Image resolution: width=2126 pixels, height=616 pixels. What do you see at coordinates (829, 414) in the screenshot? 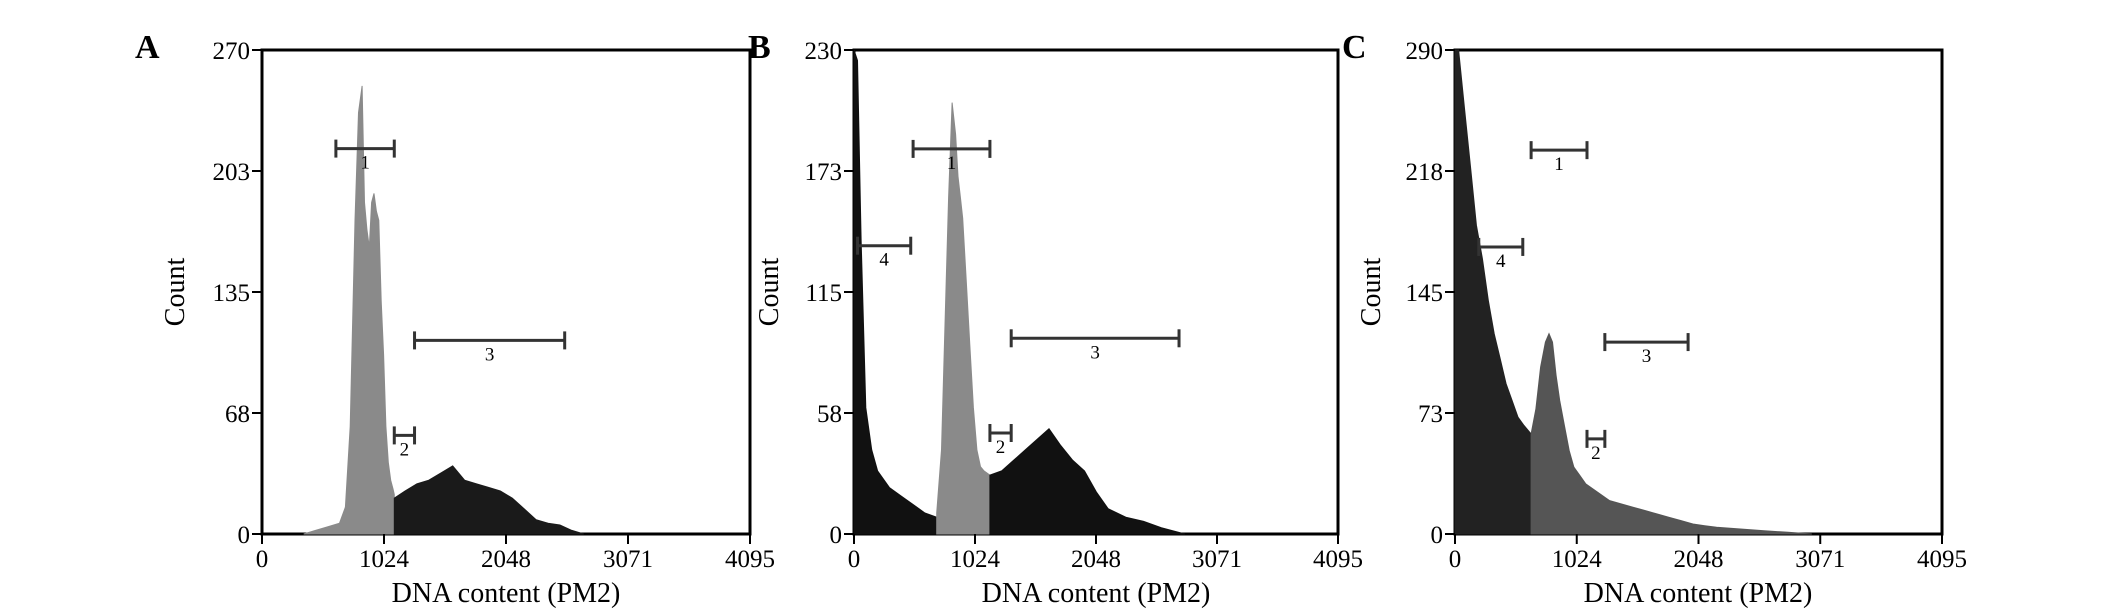
I see `y-tick-label: 58` at bounding box center [829, 414].